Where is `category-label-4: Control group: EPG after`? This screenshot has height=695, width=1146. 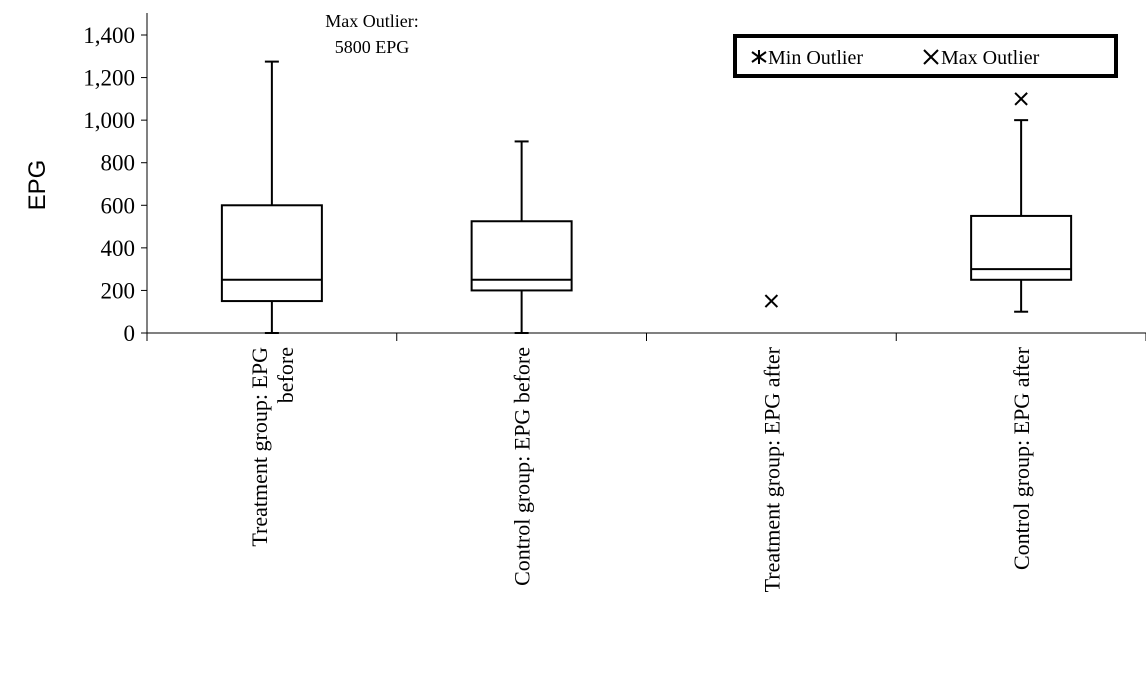
category-label-4: Control group: EPG after is located at coordinates (1021, 458).